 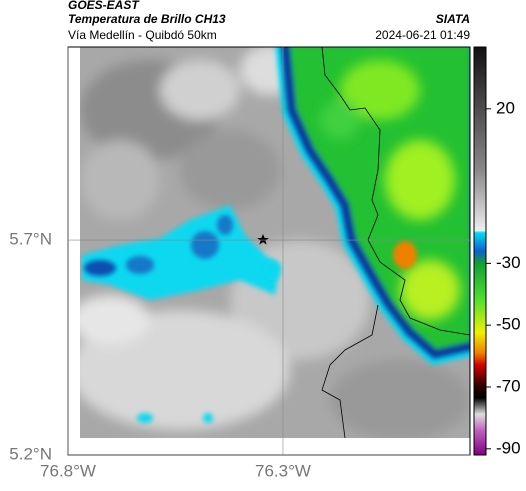 I want to click on lon-tick-label: 76.8°W, so click(x=68, y=470).